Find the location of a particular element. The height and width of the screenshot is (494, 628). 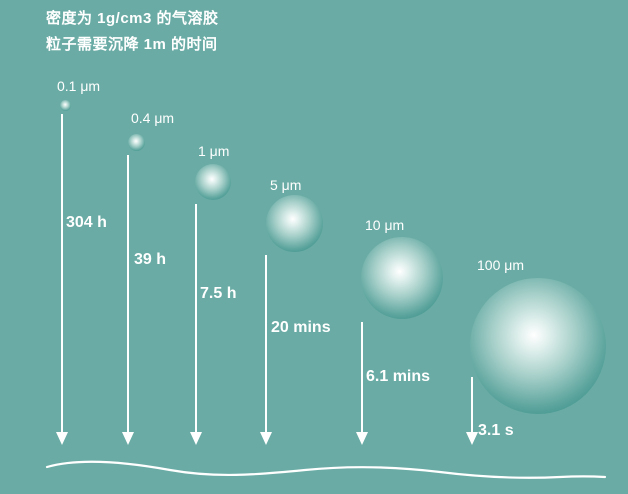

particle-size-label: 5 μm is located at coordinates (286, 185).